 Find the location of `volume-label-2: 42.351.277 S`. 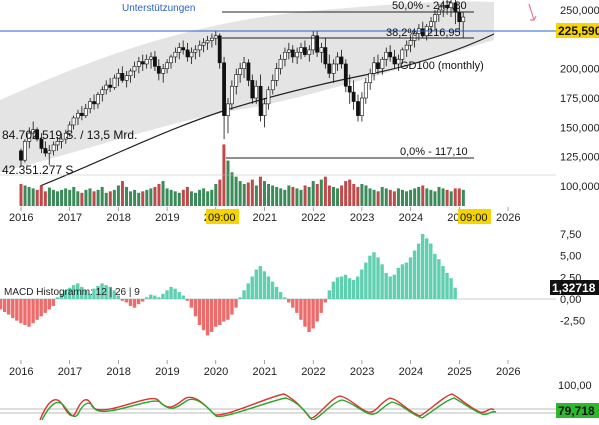

volume-label-2: 42.351.277 S is located at coordinates (37, 170).